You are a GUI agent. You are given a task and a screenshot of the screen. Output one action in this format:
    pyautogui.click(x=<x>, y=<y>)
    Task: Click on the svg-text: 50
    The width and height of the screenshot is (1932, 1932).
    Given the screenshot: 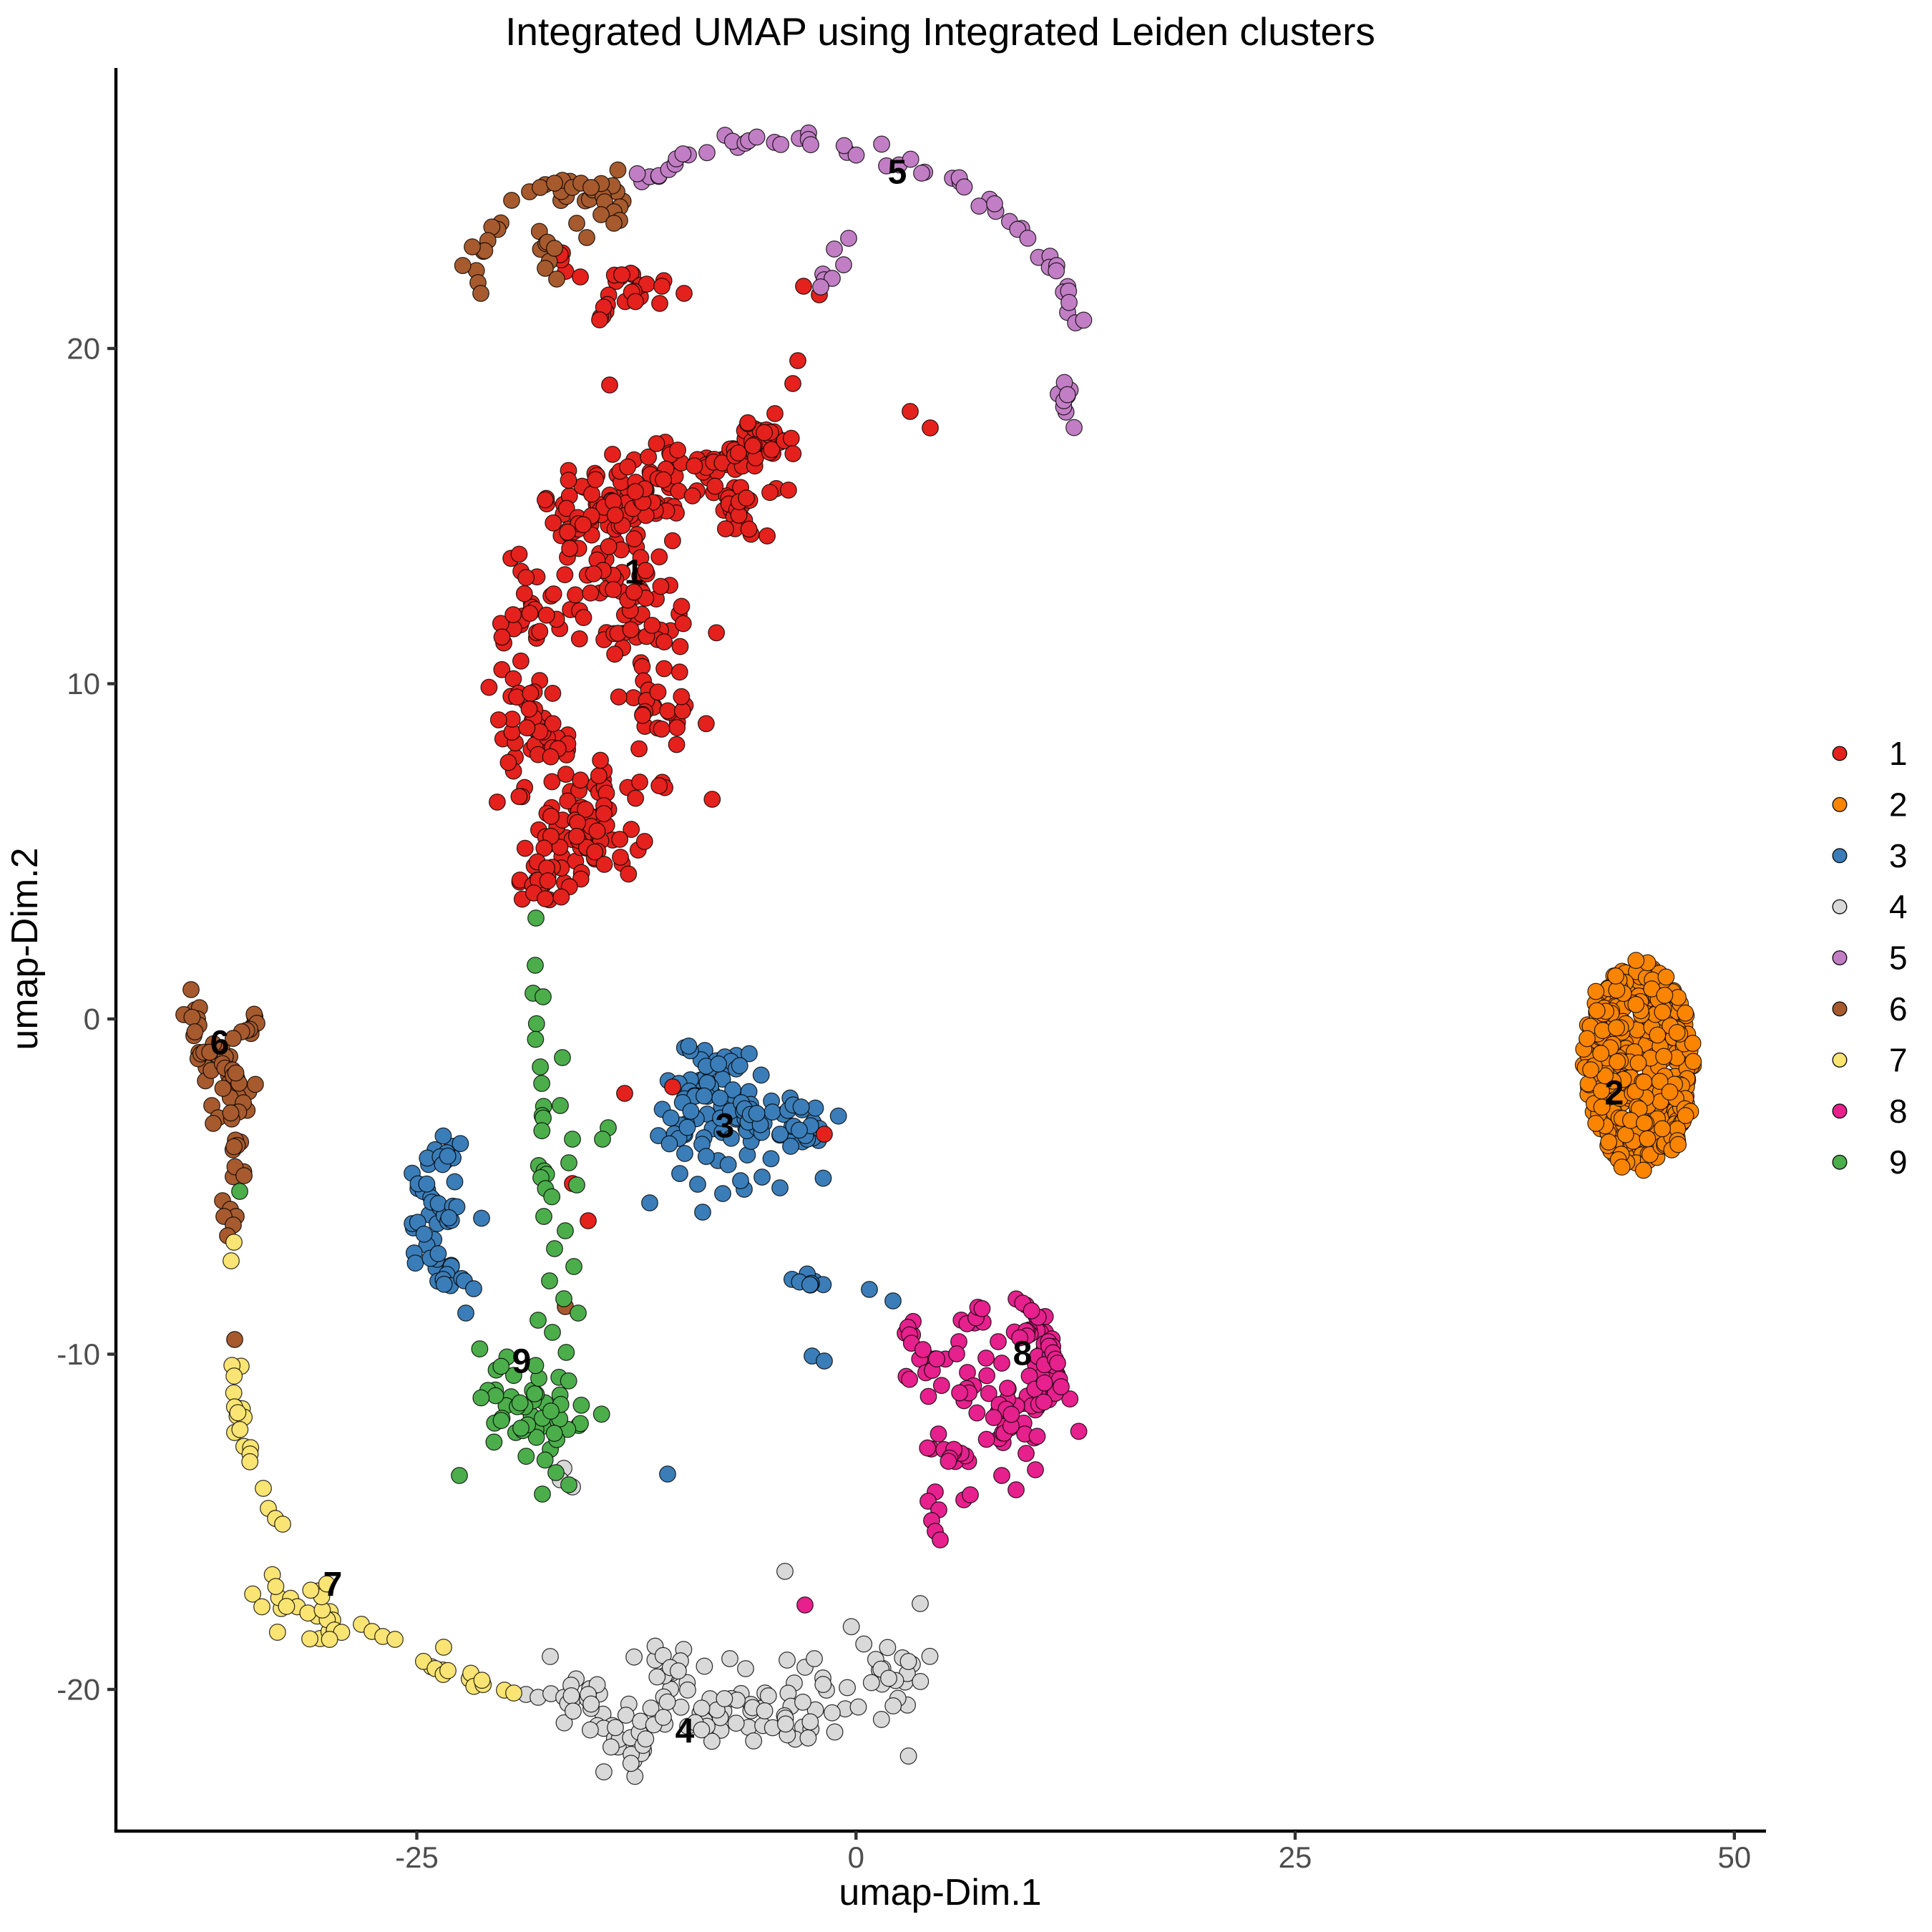 What is the action you would take?
    pyautogui.click(x=1734, y=1857)
    